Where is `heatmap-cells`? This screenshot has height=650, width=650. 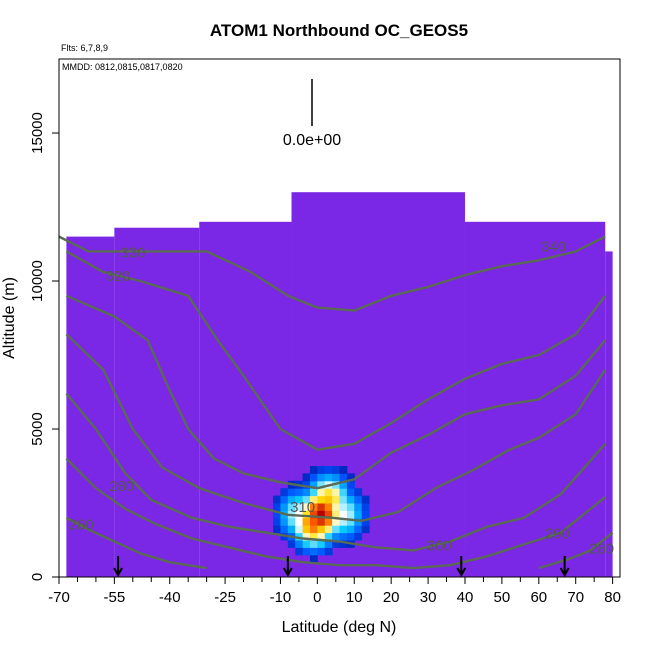 heatmap-cells is located at coordinates (321, 514).